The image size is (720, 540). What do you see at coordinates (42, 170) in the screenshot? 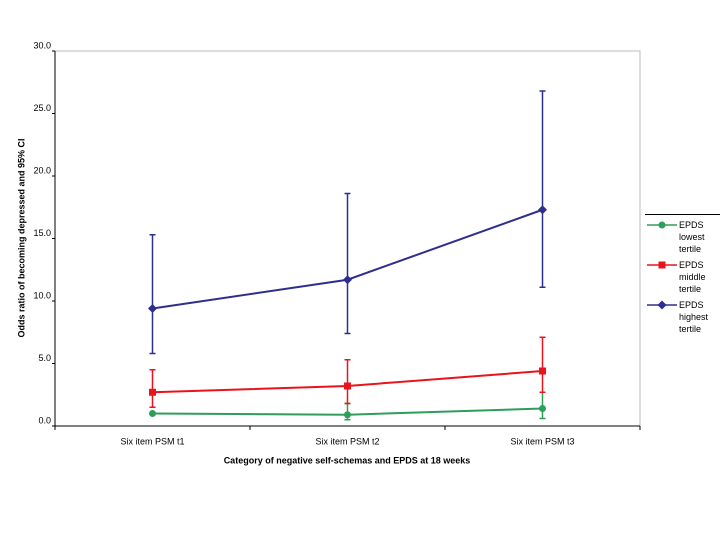
I see `y-tick-label: 20.0` at bounding box center [42, 170].